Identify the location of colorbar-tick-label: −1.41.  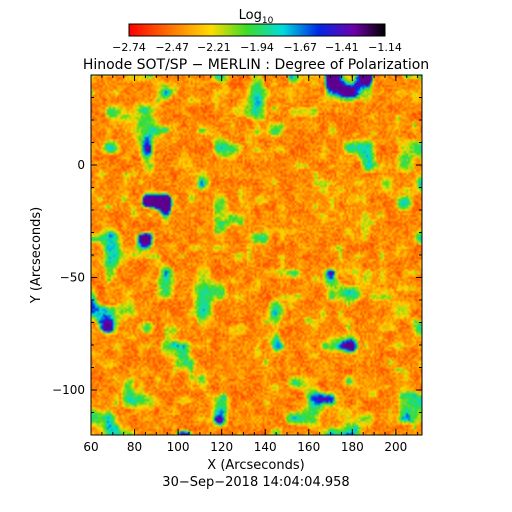
(342, 47).